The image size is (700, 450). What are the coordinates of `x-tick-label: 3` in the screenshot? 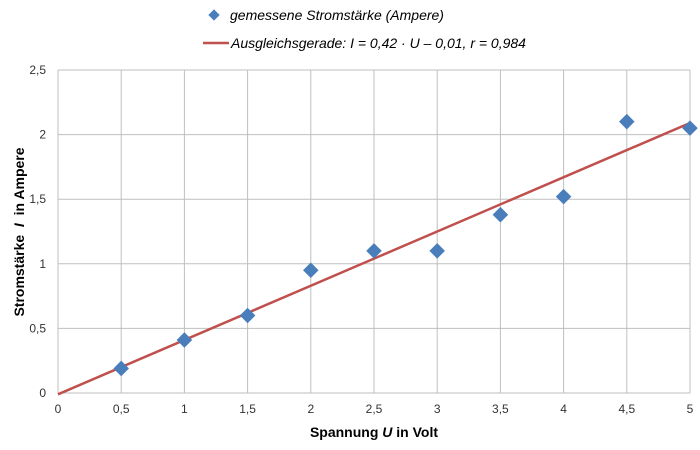 It's located at (437, 409).